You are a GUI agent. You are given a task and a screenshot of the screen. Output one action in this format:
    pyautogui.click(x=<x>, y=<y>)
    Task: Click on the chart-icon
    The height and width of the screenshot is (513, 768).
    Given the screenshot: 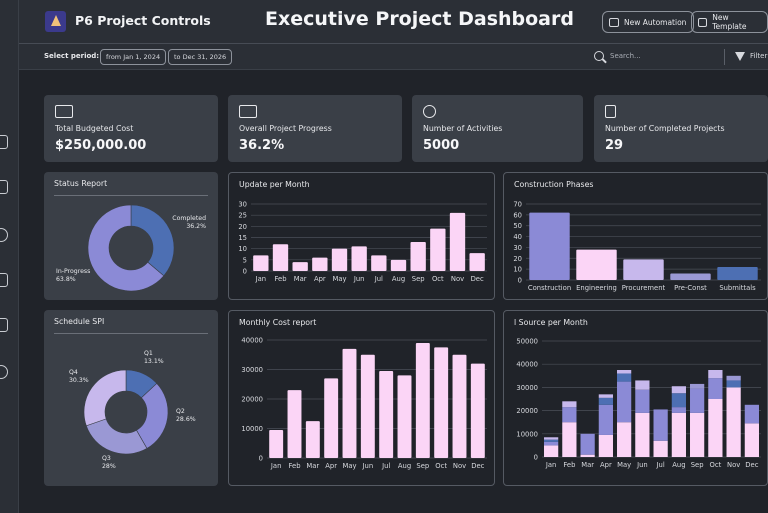 What is the action you would take?
    pyautogui.click(x=248, y=111)
    